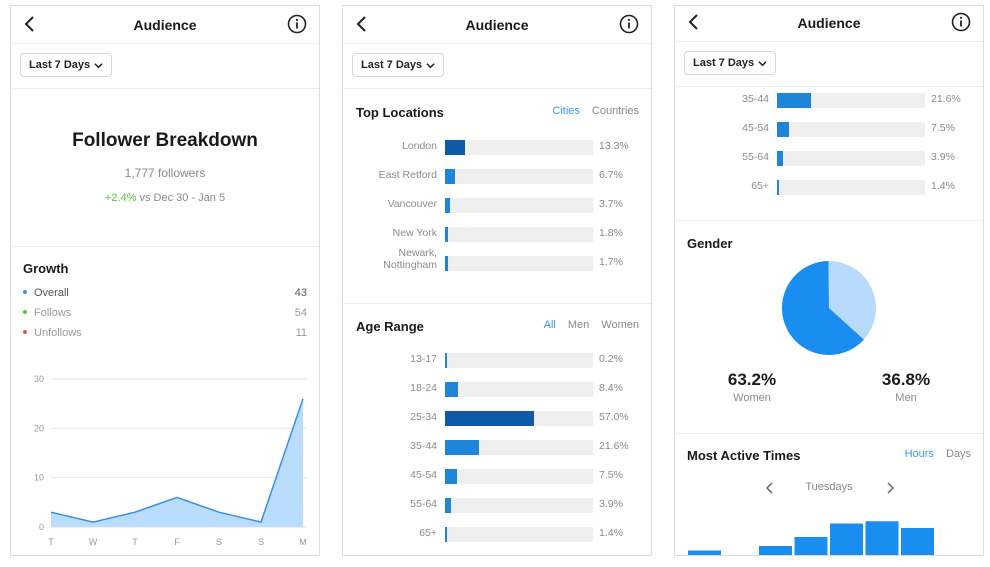 This screenshot has width=990, height=567. I want to click on women-percent: 63.2%, so click(752, 379).